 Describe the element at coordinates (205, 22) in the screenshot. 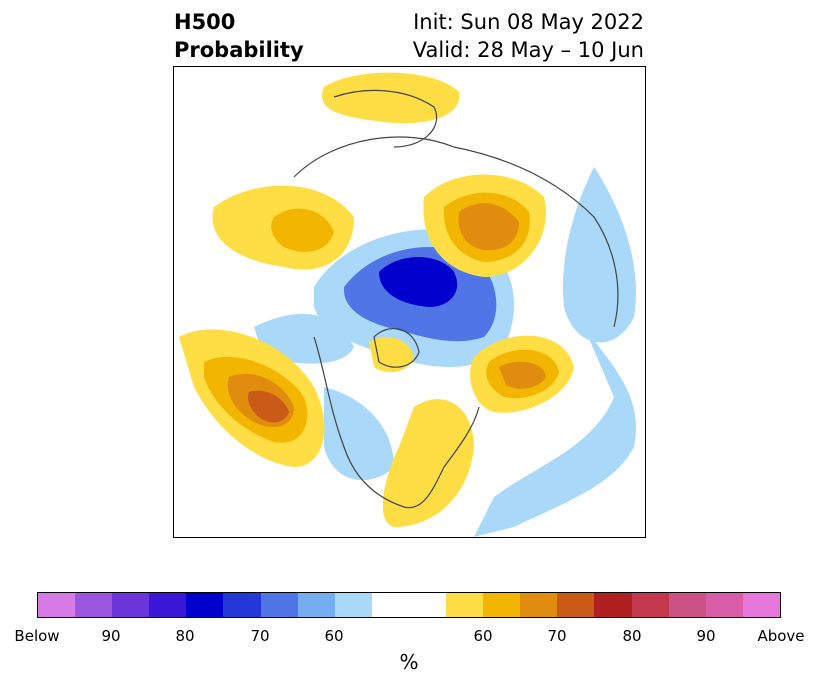

I see `title-variable: H500` at that location.